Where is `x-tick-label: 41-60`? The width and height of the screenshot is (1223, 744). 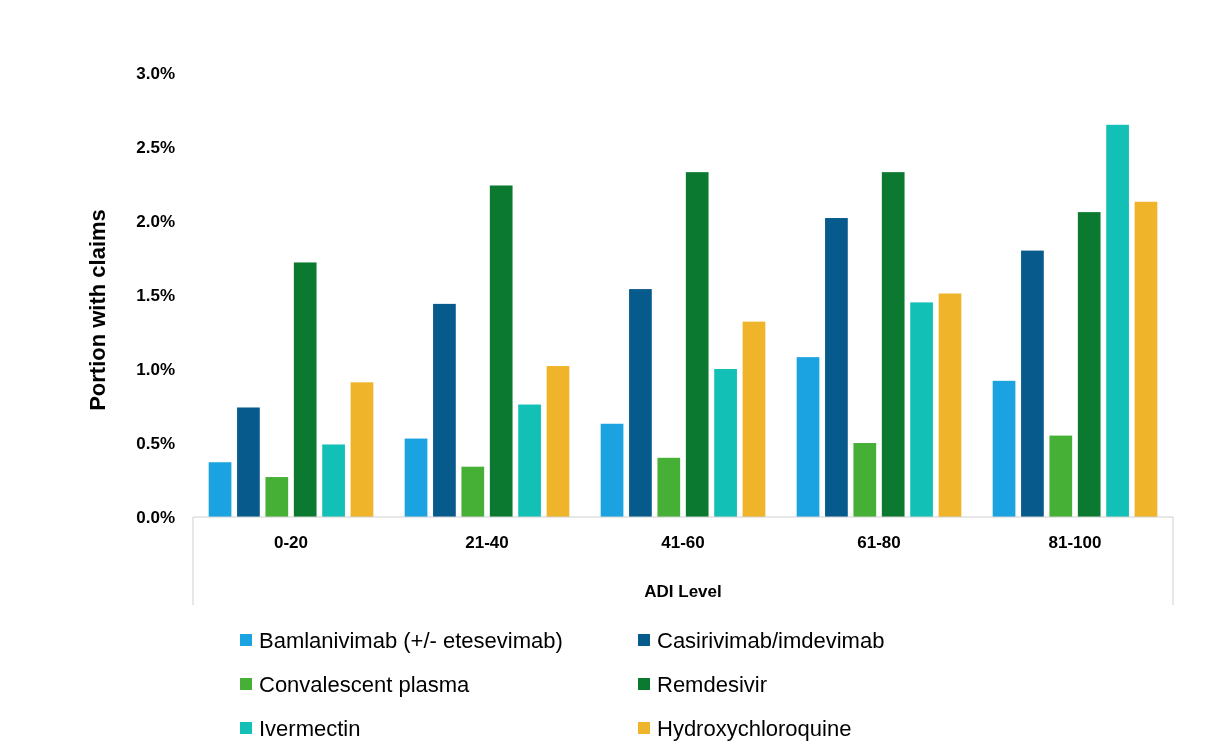
x-tick-label: 41-60 is located at coordinates (683, 542).